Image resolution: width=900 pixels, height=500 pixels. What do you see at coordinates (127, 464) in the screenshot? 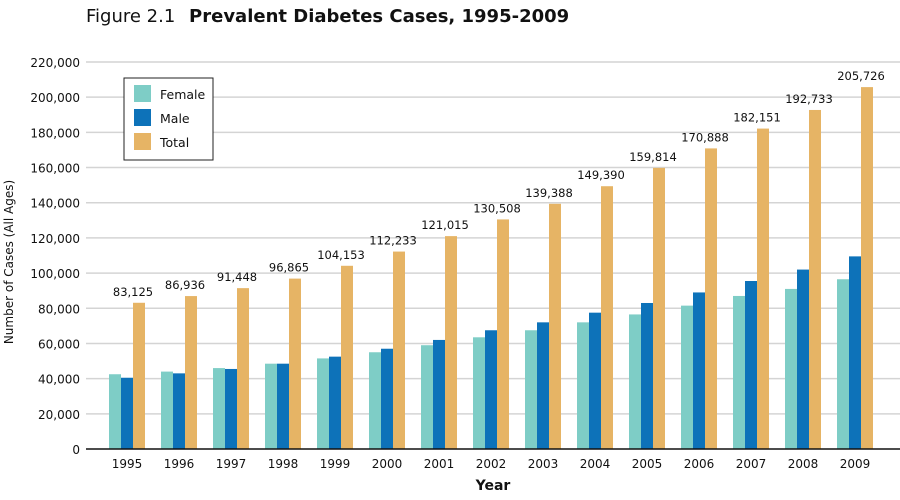
I see `x-tick-label: 1995` at bounding box center [127, 464].